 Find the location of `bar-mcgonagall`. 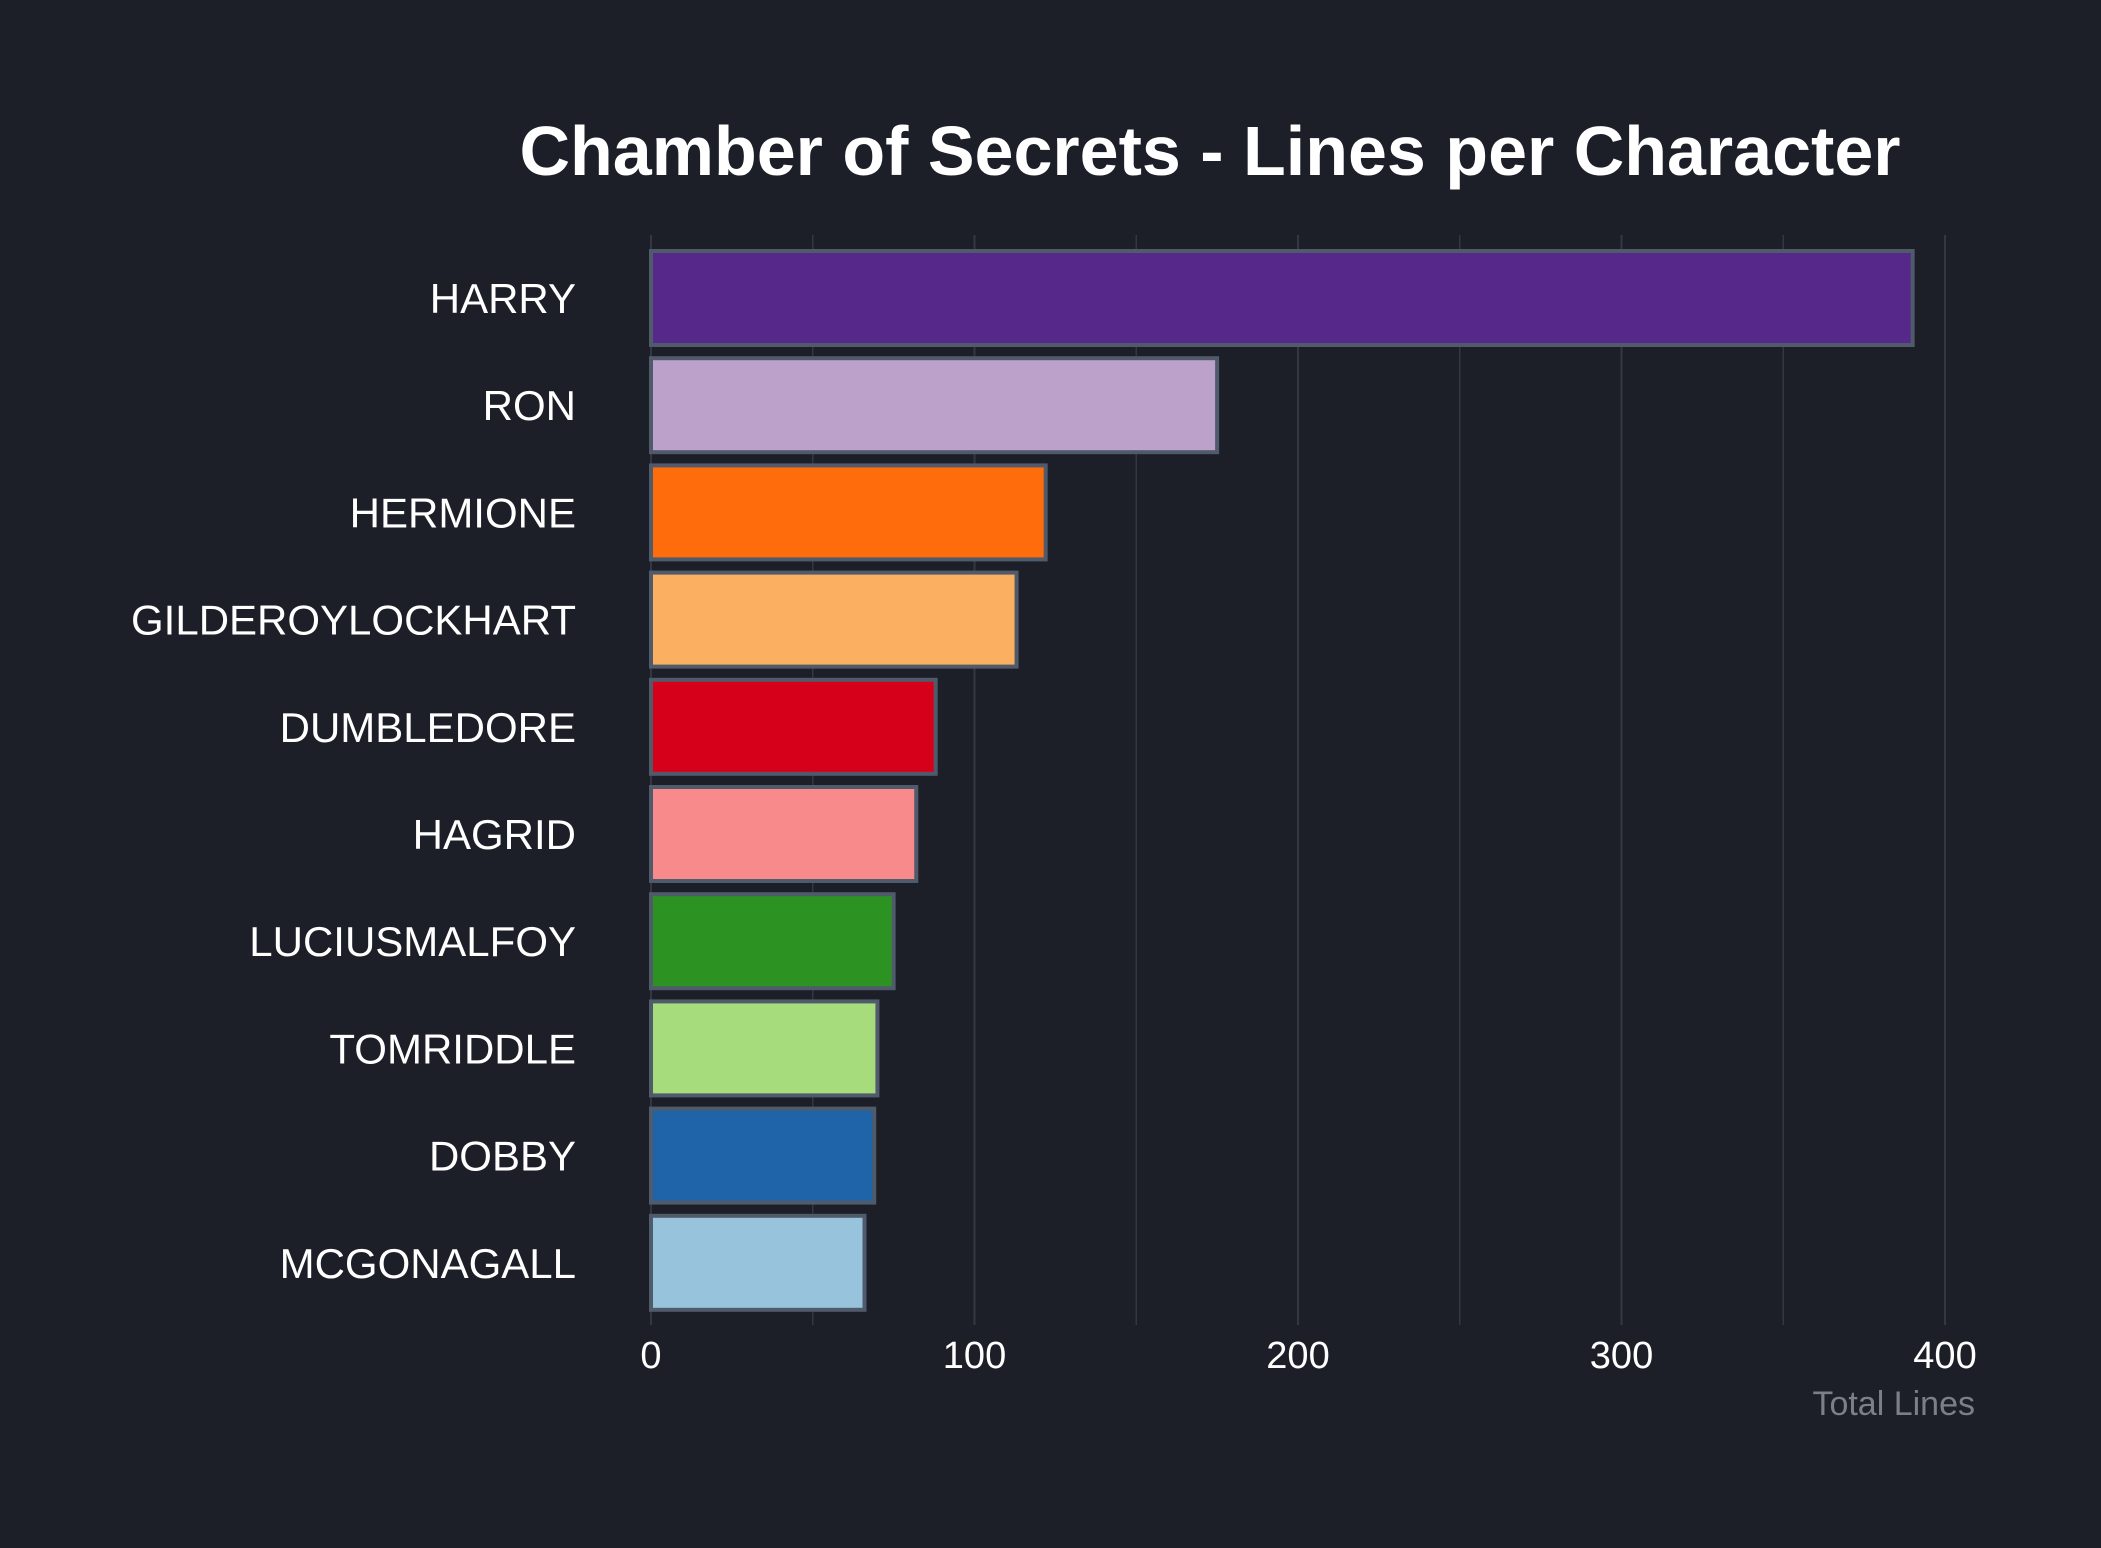

bar-mcgonagall is located at coordinates (758, 1262).